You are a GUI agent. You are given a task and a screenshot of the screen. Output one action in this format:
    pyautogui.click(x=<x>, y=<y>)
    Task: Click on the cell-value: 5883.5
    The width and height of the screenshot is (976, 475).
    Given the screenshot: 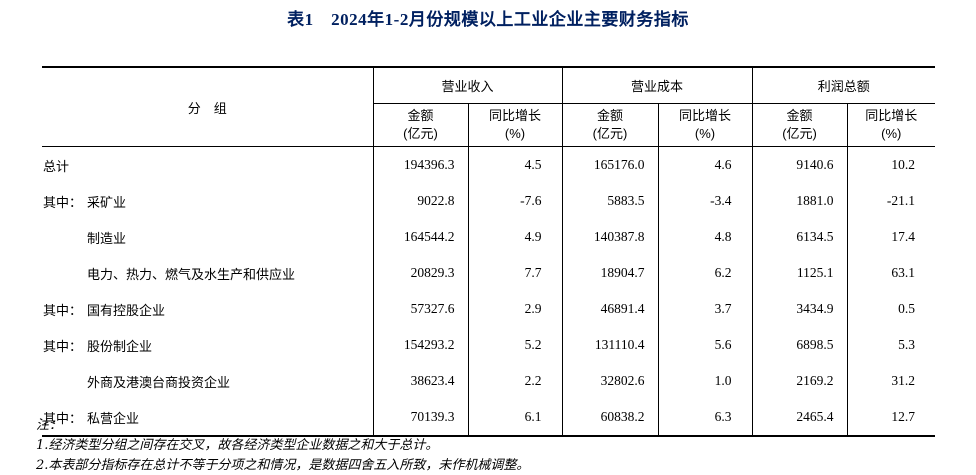 What is the action you would take?
    pyautogui.click(x=610, y=201)
    